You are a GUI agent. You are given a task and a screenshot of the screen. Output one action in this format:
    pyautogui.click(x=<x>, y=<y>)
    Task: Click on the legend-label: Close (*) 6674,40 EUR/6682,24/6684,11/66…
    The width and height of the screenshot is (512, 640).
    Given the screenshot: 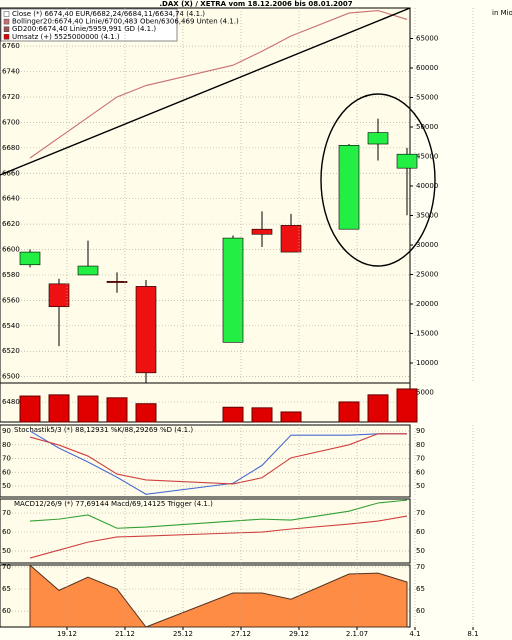 What is the action you would take?
    pyautogui.click(x=108, y=14)
    